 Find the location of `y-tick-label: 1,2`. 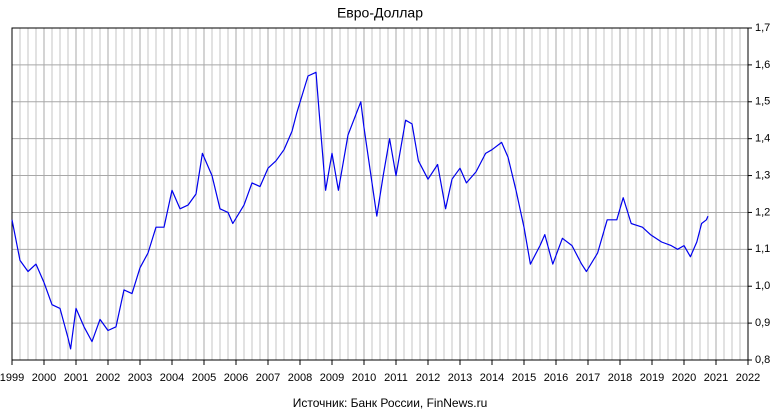

y-tick-label: 1,2 is located at coordinates (762, 212).